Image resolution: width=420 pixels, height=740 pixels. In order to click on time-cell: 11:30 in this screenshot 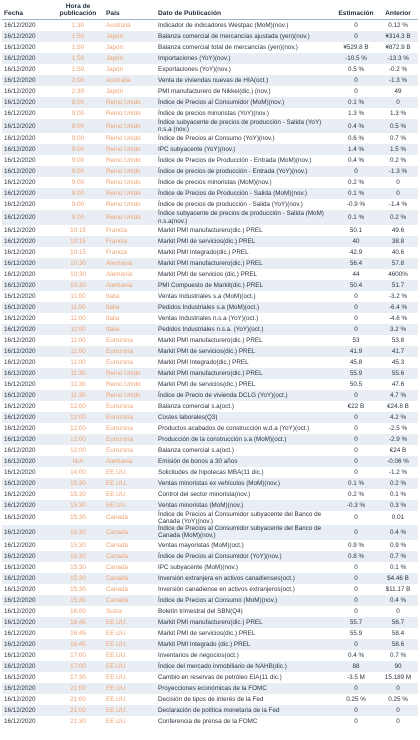, I will do `click(78, 395)`.